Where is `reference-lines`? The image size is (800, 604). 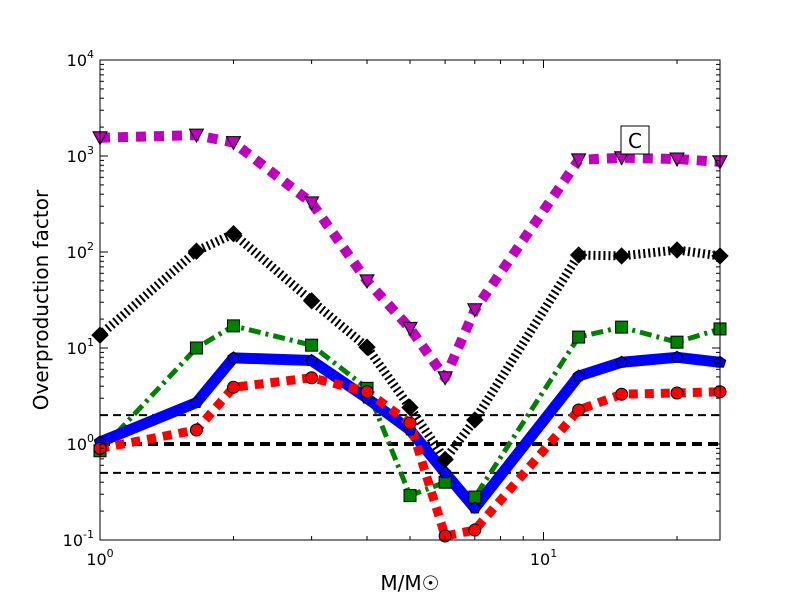
reference-lines is located at coordinates (410, 444).